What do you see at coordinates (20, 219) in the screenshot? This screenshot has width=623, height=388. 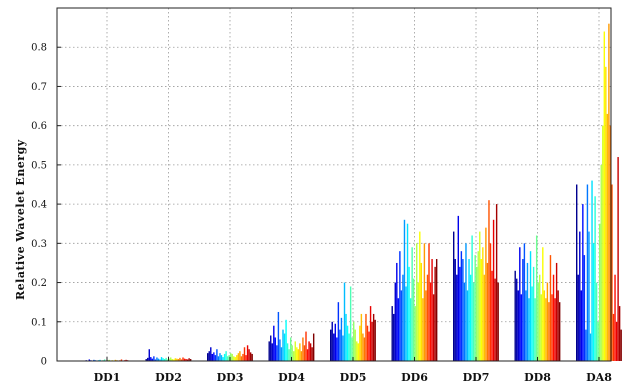 I see `y-axis-title: Relative Wavelet Energy` at bounding box center [20, 219].